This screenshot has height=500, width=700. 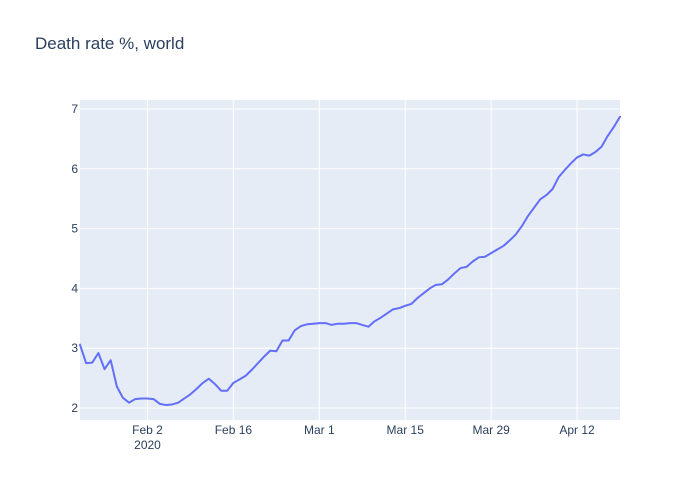 What do you see at coordinates (74, 258) in the screenshot?
I see `y-axis-ticks: 2 3 4 5 6 7` at bounding box center [74, 258].